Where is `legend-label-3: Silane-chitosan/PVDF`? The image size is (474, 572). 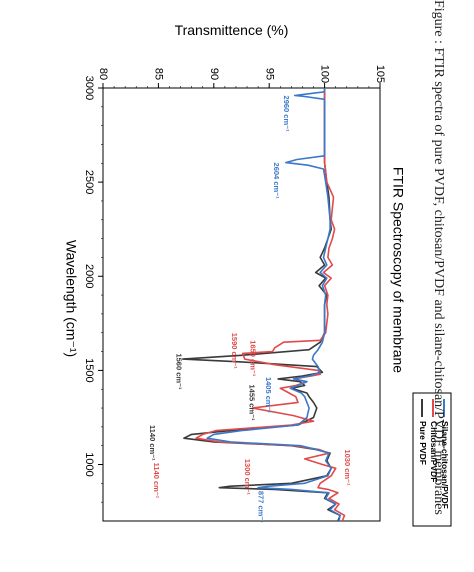
legend-label-3: Silane-chitosan/PVDF is located at coordinates (445, 465).